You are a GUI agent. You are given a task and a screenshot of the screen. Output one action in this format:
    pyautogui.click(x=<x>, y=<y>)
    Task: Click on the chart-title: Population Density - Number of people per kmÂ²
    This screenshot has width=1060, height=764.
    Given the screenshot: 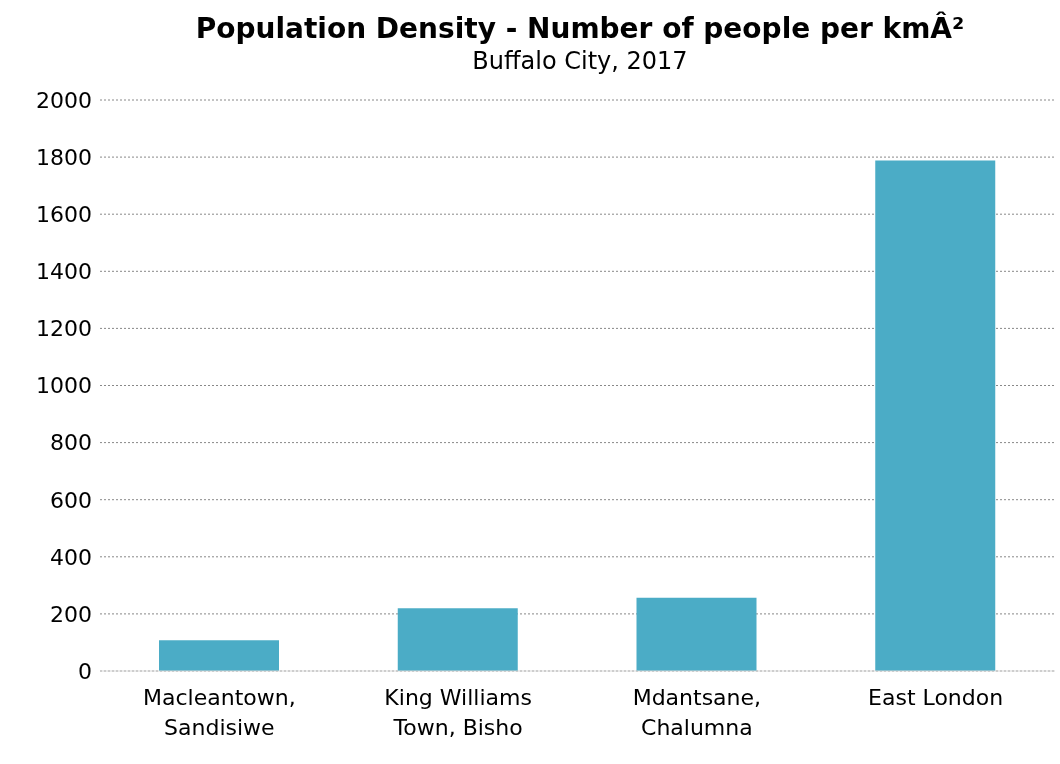 What is the action you would take?
    pyautogui.click(x=580, y=29)
    